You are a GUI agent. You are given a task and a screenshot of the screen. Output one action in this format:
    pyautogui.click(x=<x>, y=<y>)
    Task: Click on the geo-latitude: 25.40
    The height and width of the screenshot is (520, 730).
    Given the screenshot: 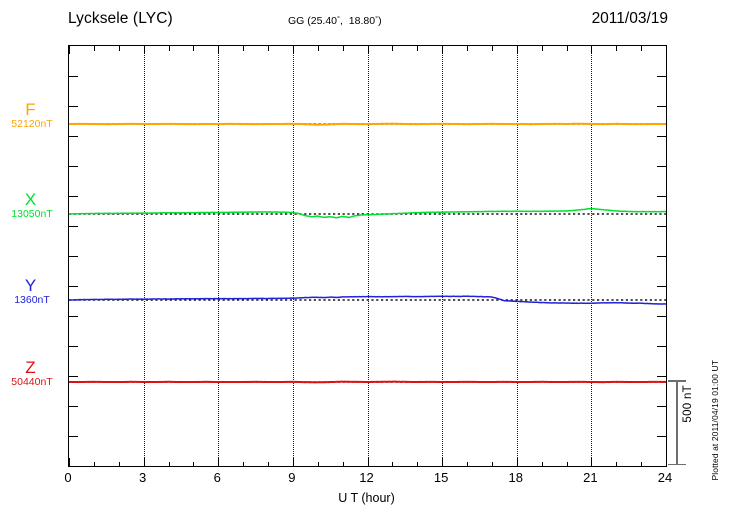 What is the action you would take?
    pyautogui.click(x=324, y=21)
    